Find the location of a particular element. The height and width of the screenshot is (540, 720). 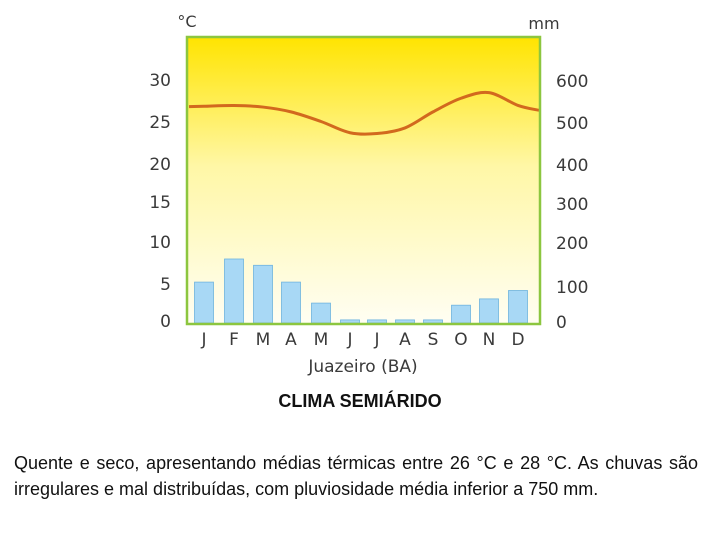

right-tick-label: 100 is located at coordinates (572, 288).